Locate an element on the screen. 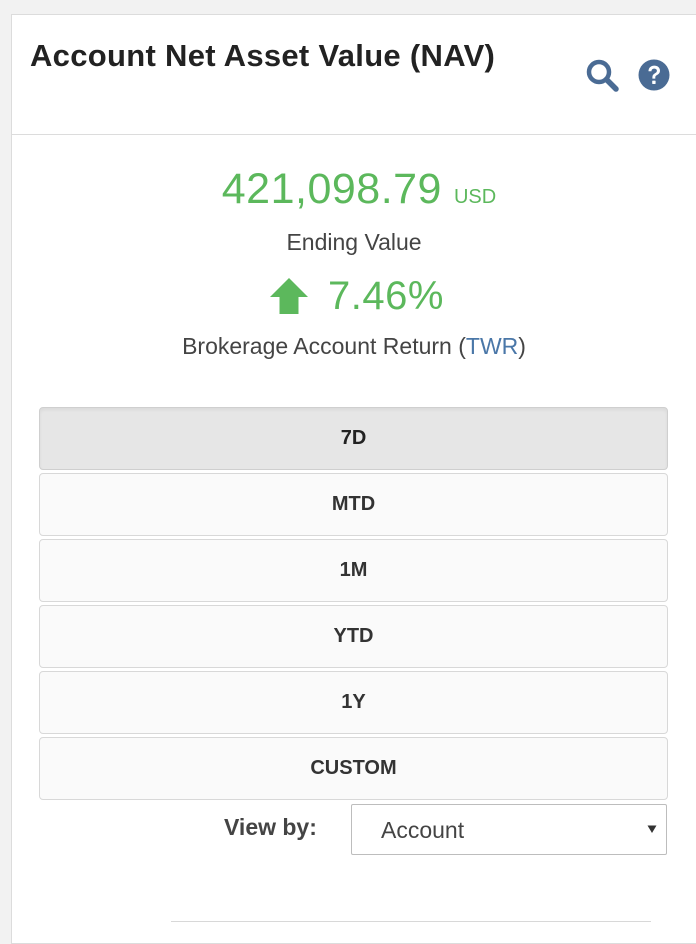 This screenshot has height=944, width=696. arrow-up-icon is located at coordinates (289, 296).